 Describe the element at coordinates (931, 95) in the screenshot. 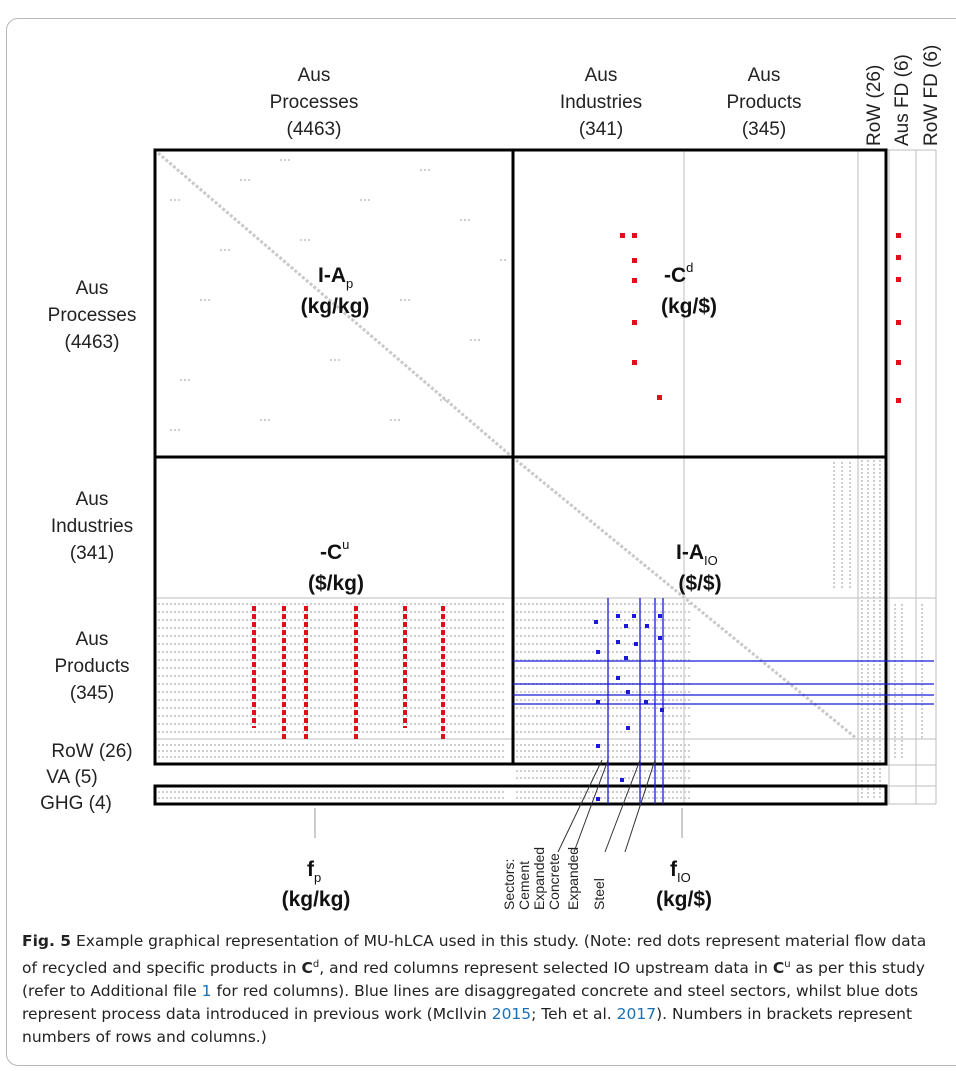

I see `col-header-row-fd: RoW FD (6)` at that location.